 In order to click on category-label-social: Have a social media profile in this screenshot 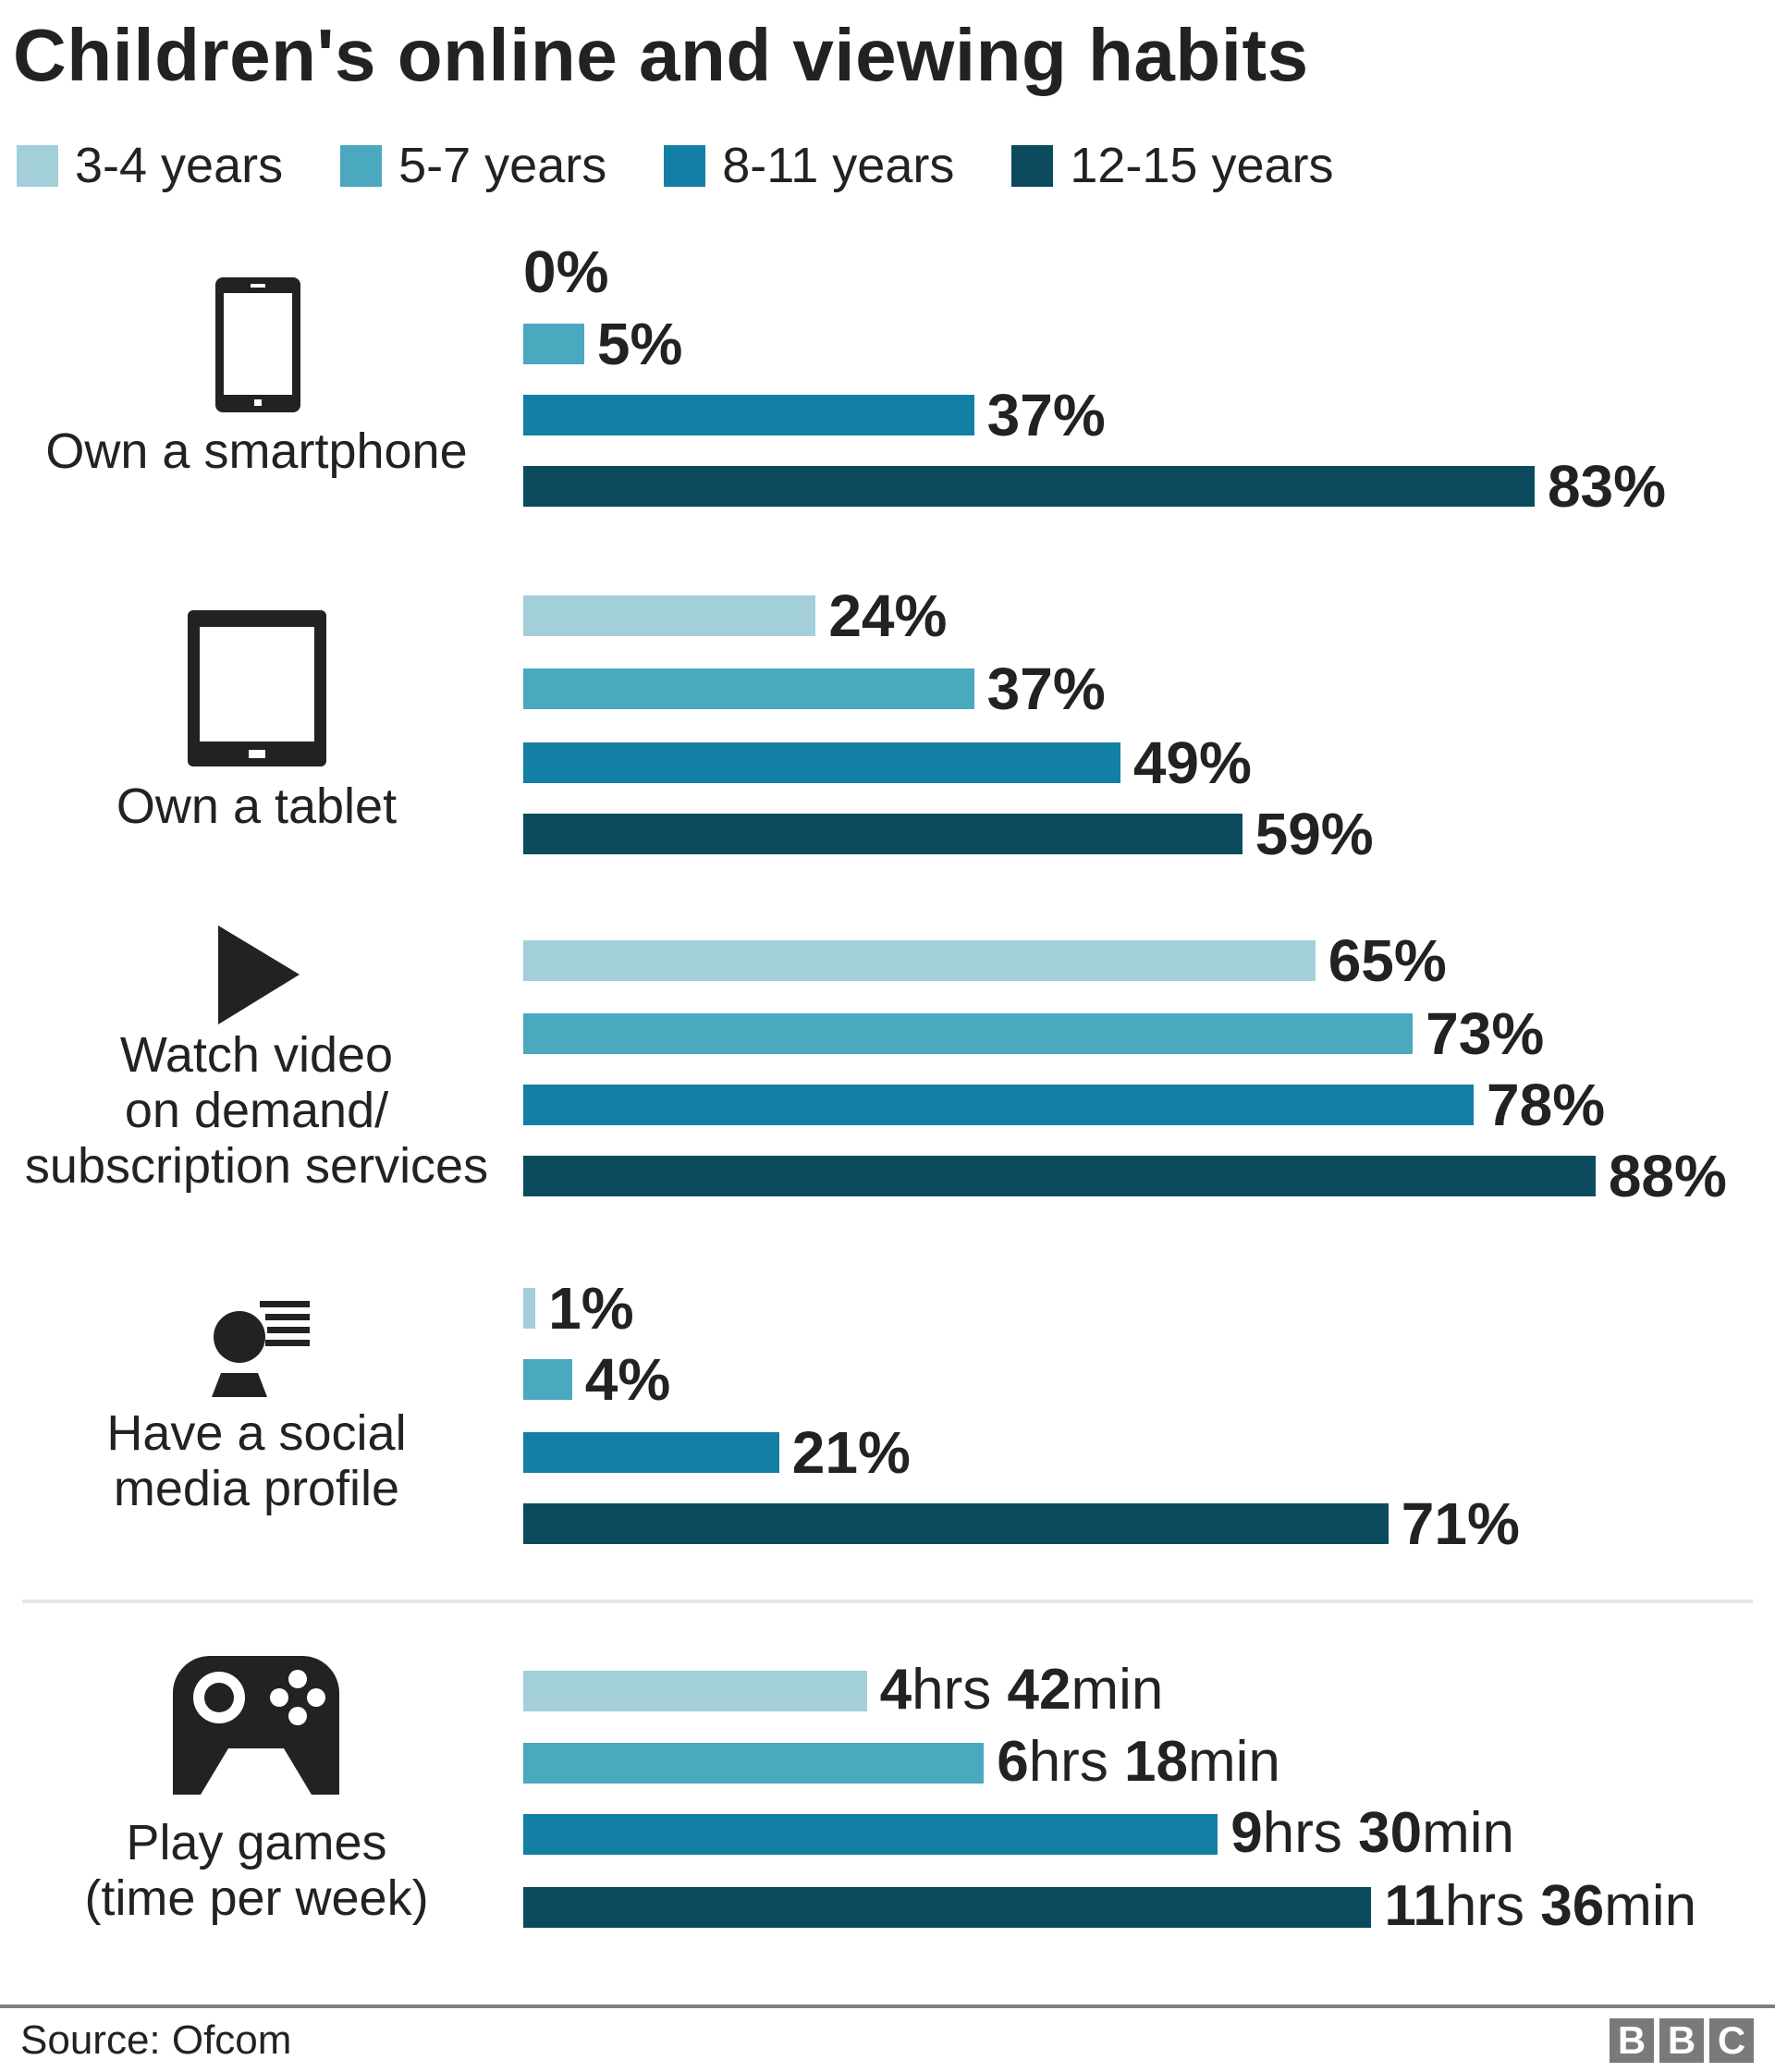, I will do `click(256, 1460)`.